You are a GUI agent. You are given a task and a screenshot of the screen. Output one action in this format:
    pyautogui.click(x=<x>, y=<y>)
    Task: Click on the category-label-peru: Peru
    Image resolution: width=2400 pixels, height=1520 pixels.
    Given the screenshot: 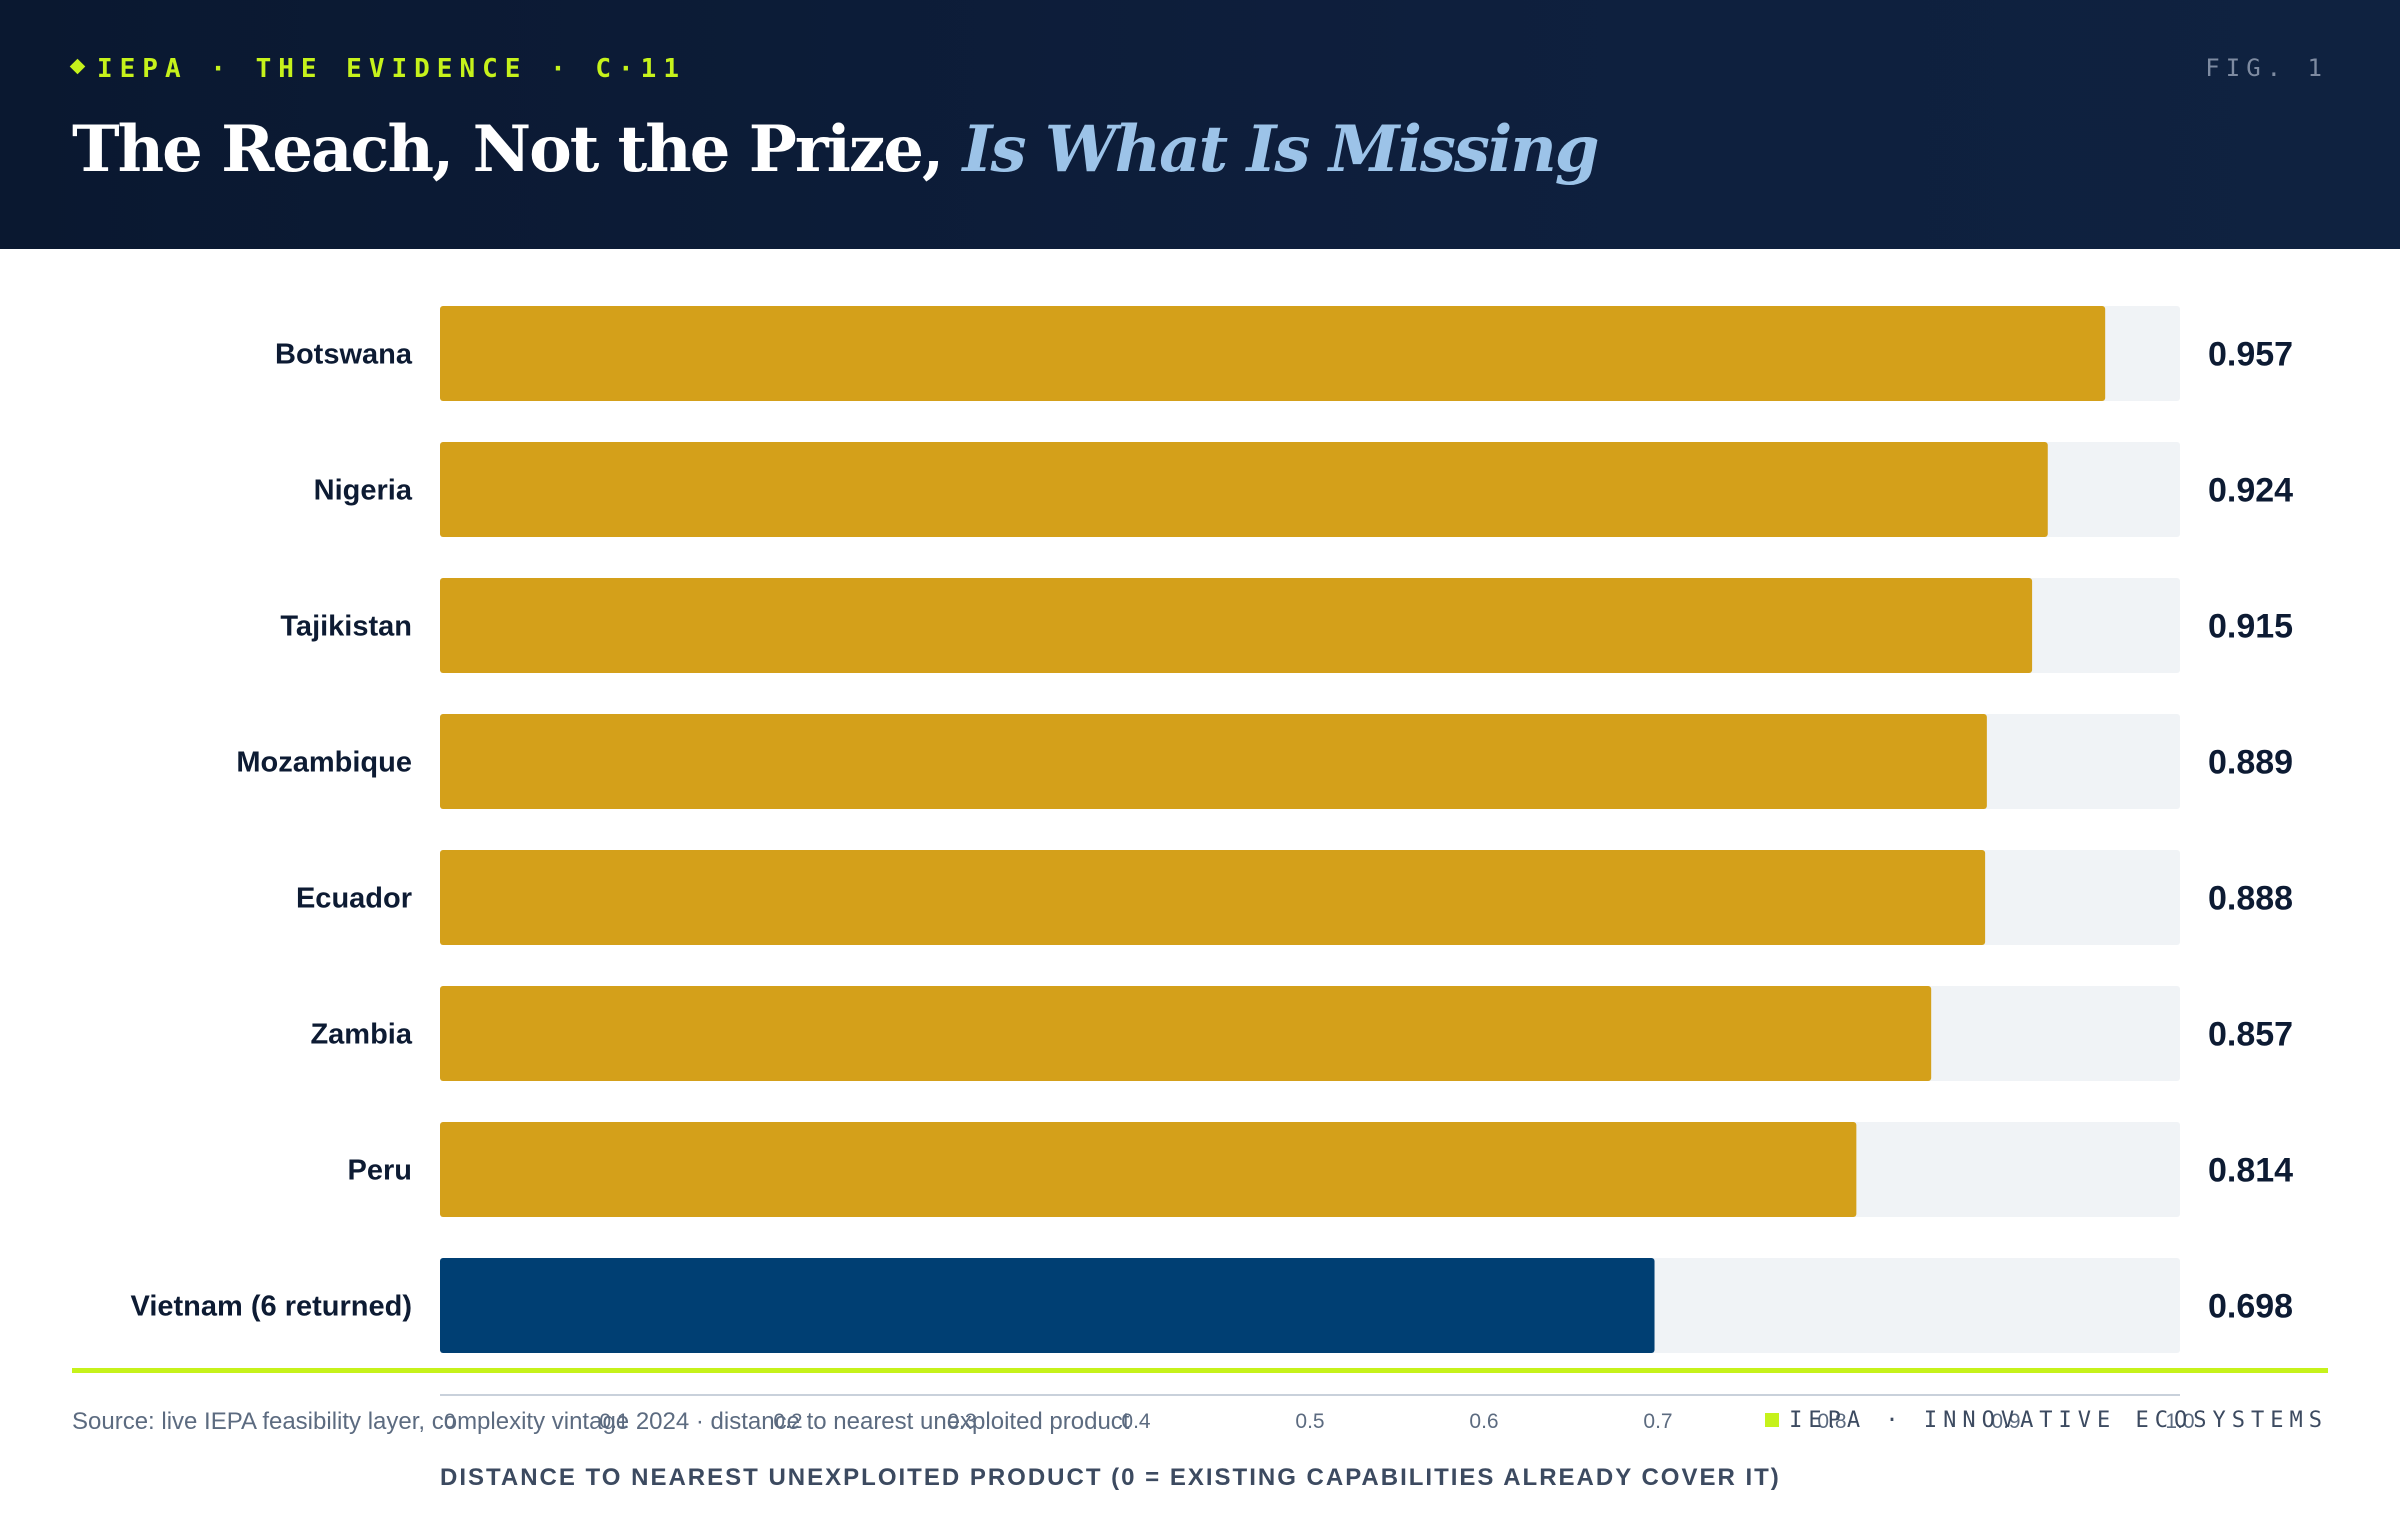 What is the action you would take?
    pyautogui.click(x=380, y=1171)
    